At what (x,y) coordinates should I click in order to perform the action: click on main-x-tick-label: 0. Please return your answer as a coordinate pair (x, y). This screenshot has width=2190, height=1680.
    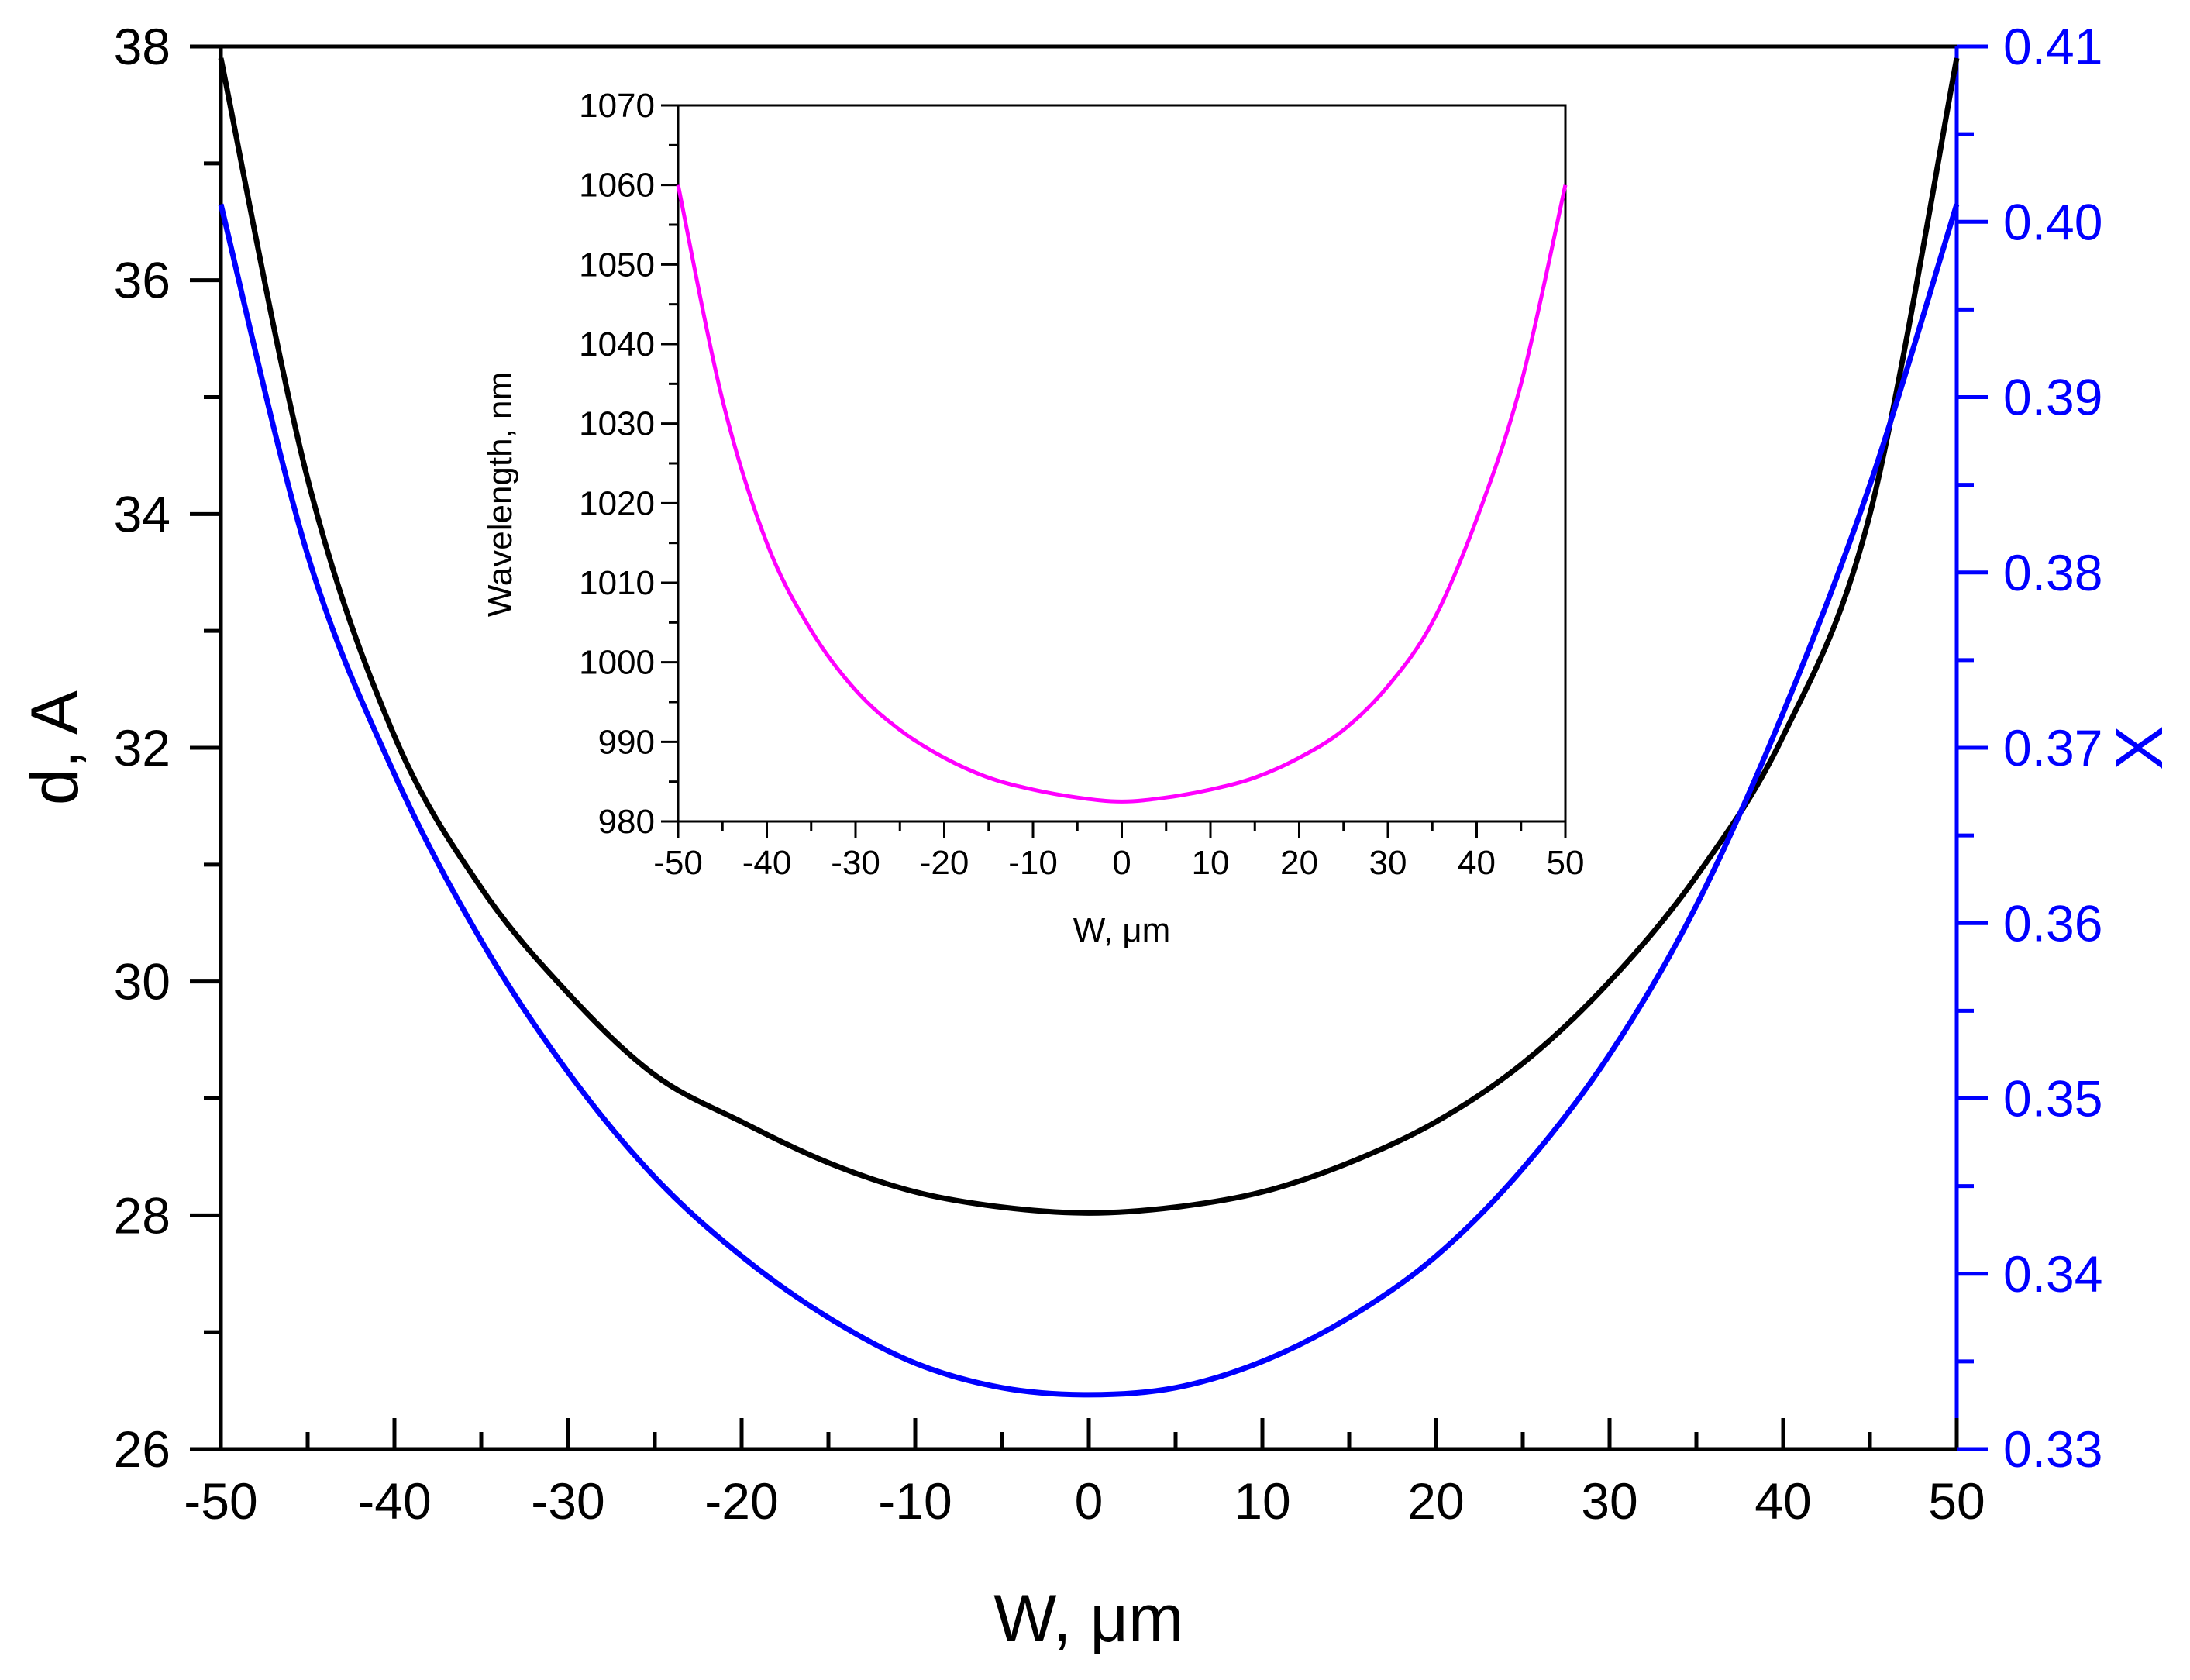
    Looking at the image, I should click on (1089, 1501).